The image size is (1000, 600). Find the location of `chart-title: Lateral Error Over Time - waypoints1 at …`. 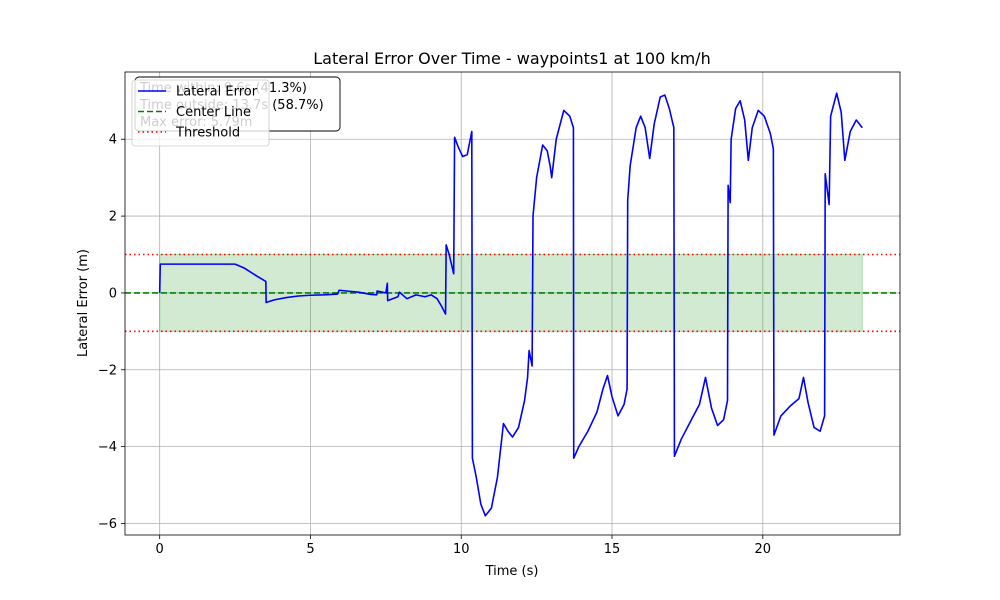

chart-title: Lateral Error Over Time - waypoints1 at … is located at coordinates (511, 58).